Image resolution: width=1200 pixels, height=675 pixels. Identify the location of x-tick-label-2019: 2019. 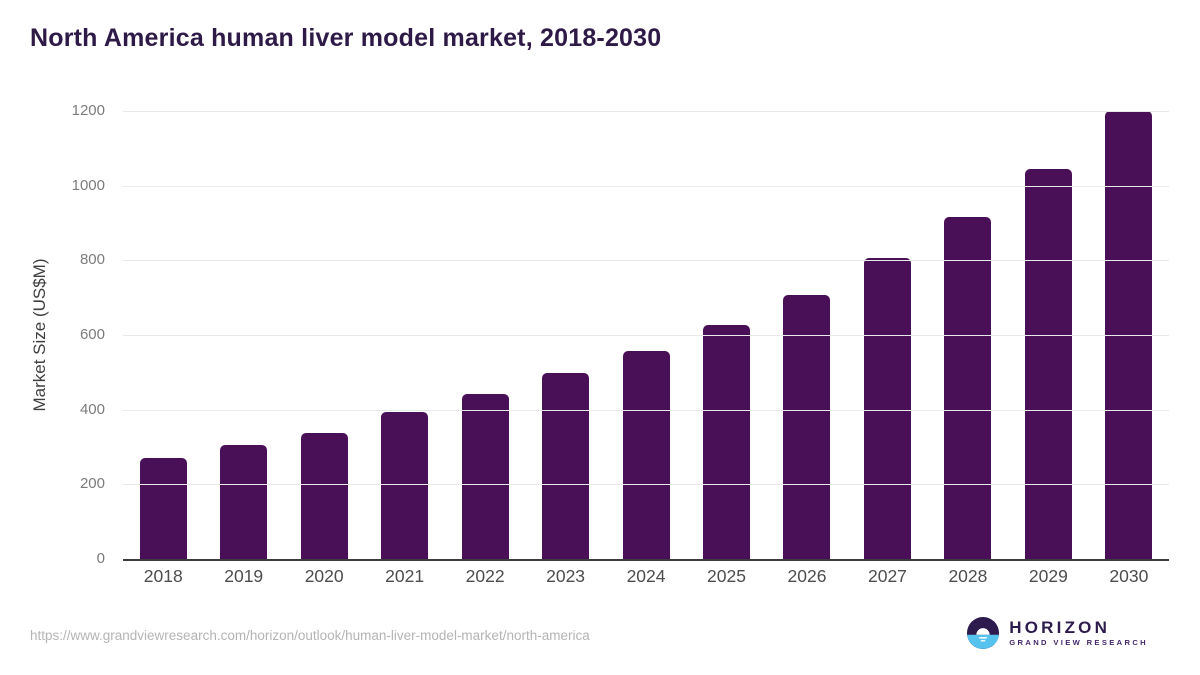
(244, 576).